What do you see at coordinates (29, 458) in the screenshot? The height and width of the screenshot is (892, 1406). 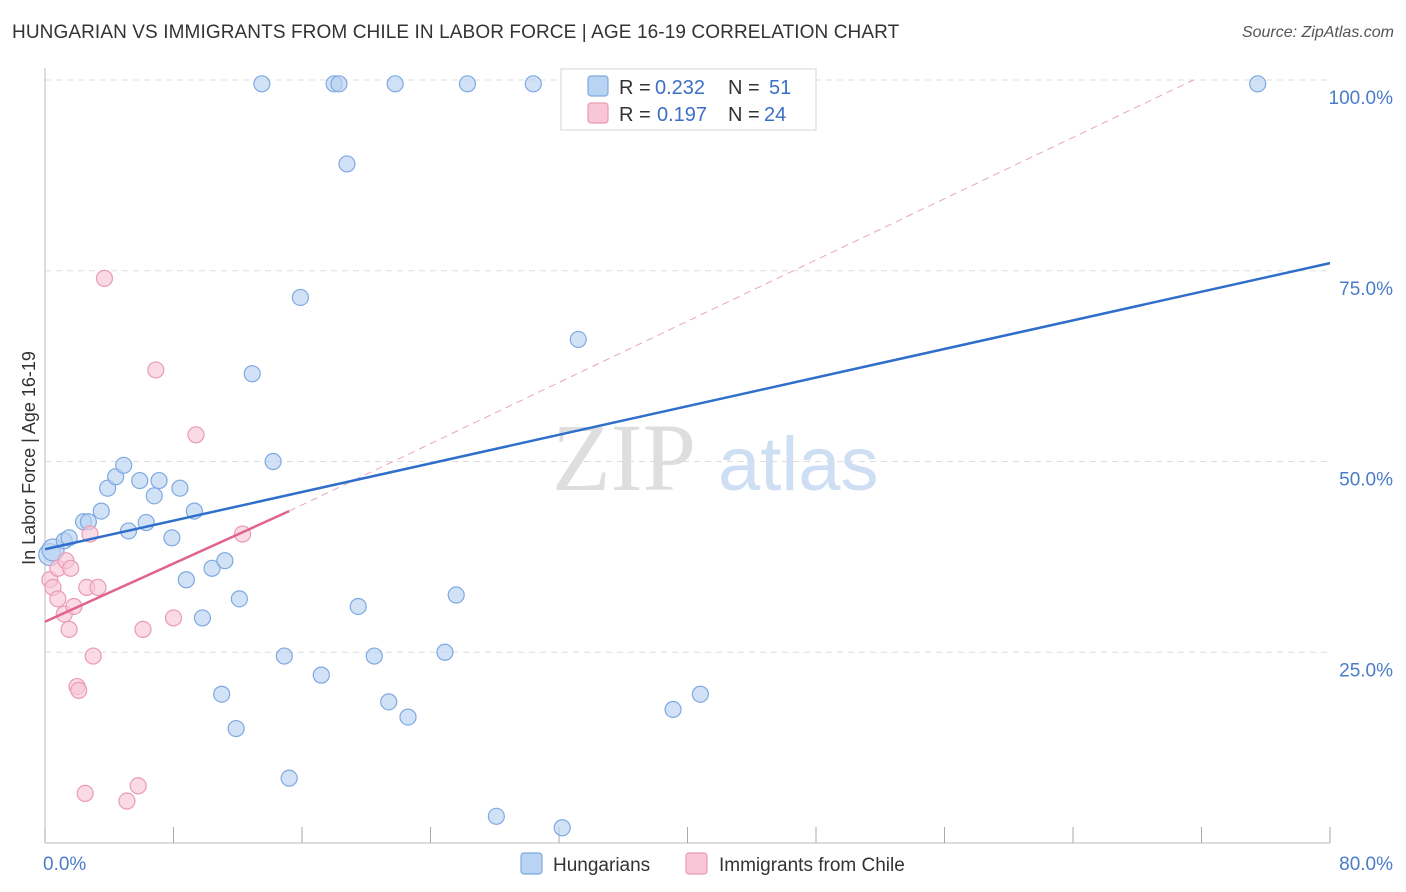 I see `y-axis-title: In Labor Force | Age 16-19` at bounding box center [29, 458].